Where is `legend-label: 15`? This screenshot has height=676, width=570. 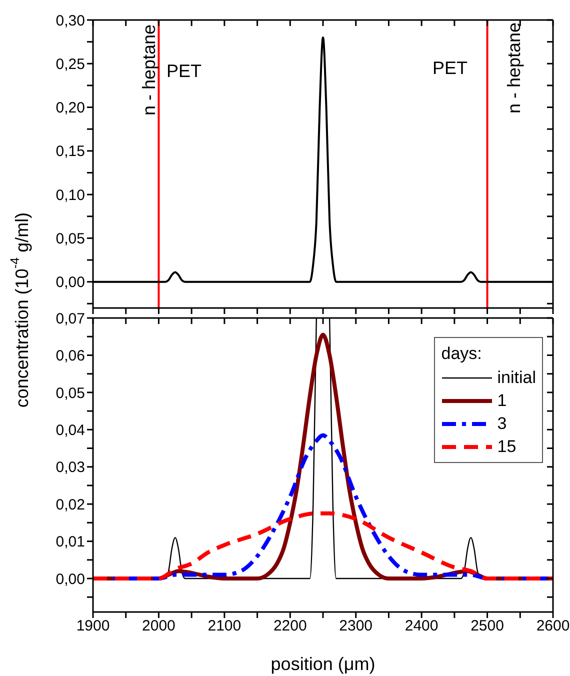 legend-label: 15 is located at coordinates (506, 446).